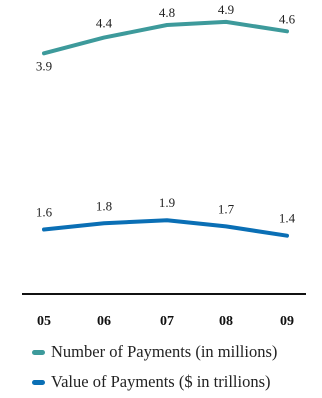 This screenshot has height=398, width=322. I want to click on x-tick-06: 06, so click(104, 321).